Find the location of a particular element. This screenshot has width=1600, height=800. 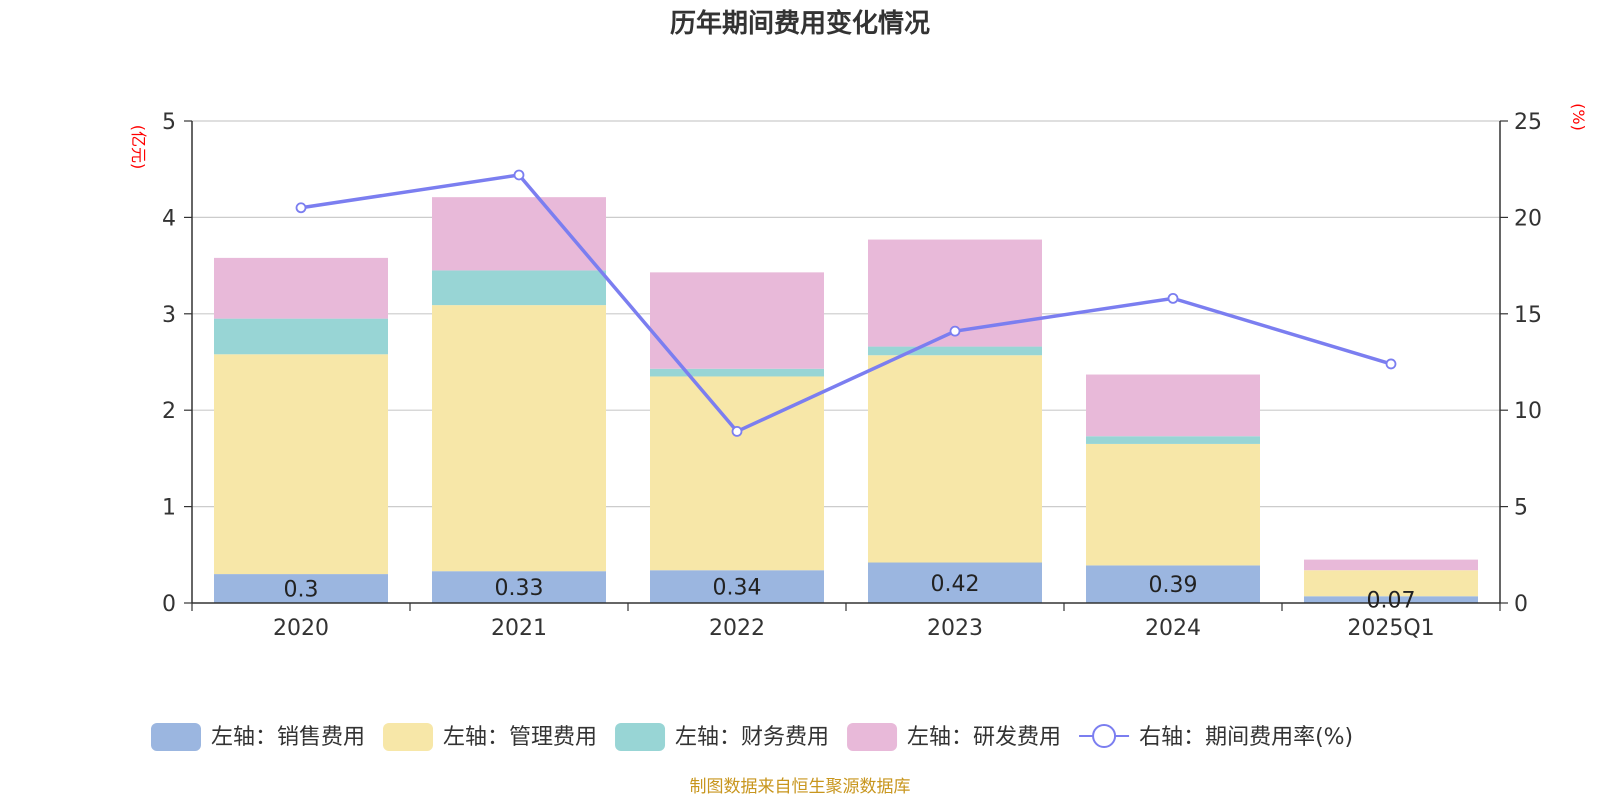

left-axis-tick-label: 2 is located at coordinates (169, 411).